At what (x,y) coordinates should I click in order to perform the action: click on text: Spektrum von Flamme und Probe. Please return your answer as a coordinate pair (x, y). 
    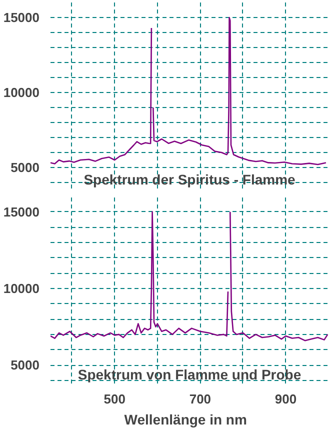
    Looking at the image, I should click on (190, 374).